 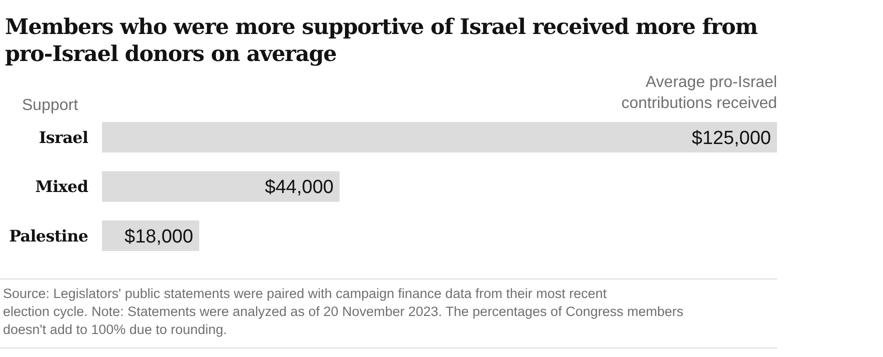 I want to click on y-tick-label: Palestine, so click(x=48, y=236).